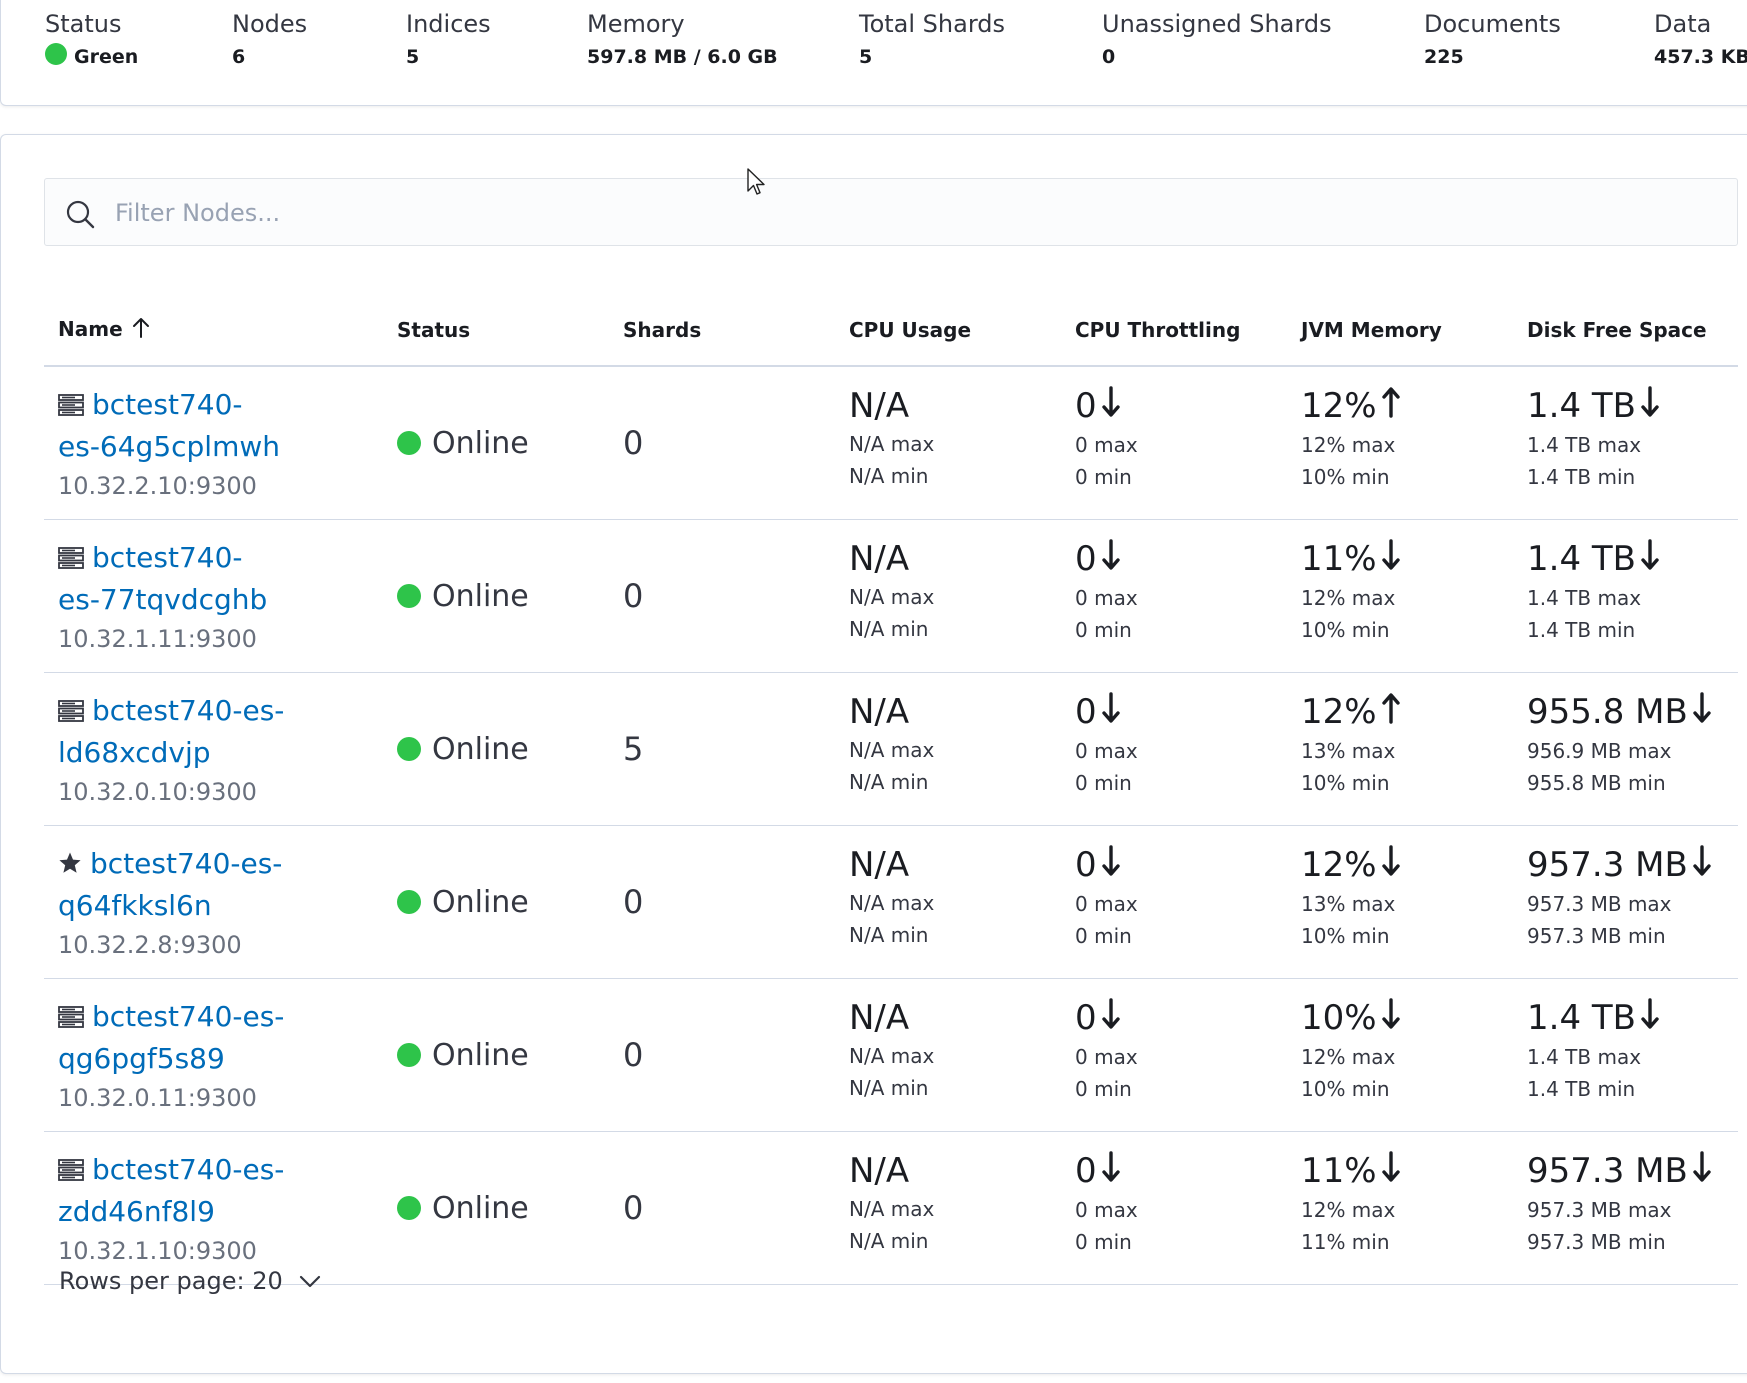 The width and height of the screenshot is (1747, 1383). Describe the element at coordinates (134, 752) in the screenshot. I see `node-name-link-continued: ld68xcdvjp` at that location.